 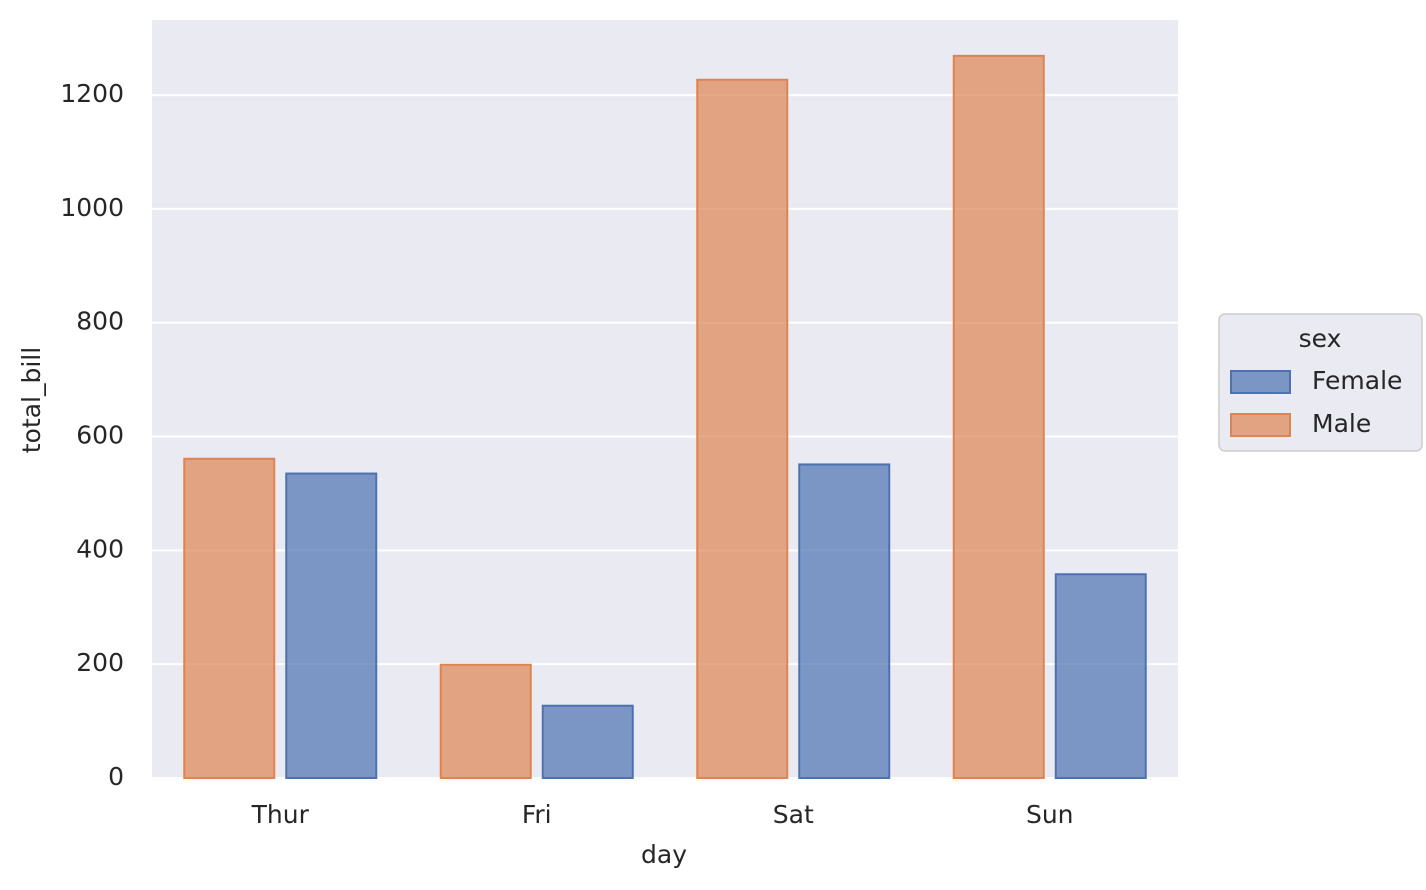 I want to click on x-axis-label: day, so click(x=664, y=854).